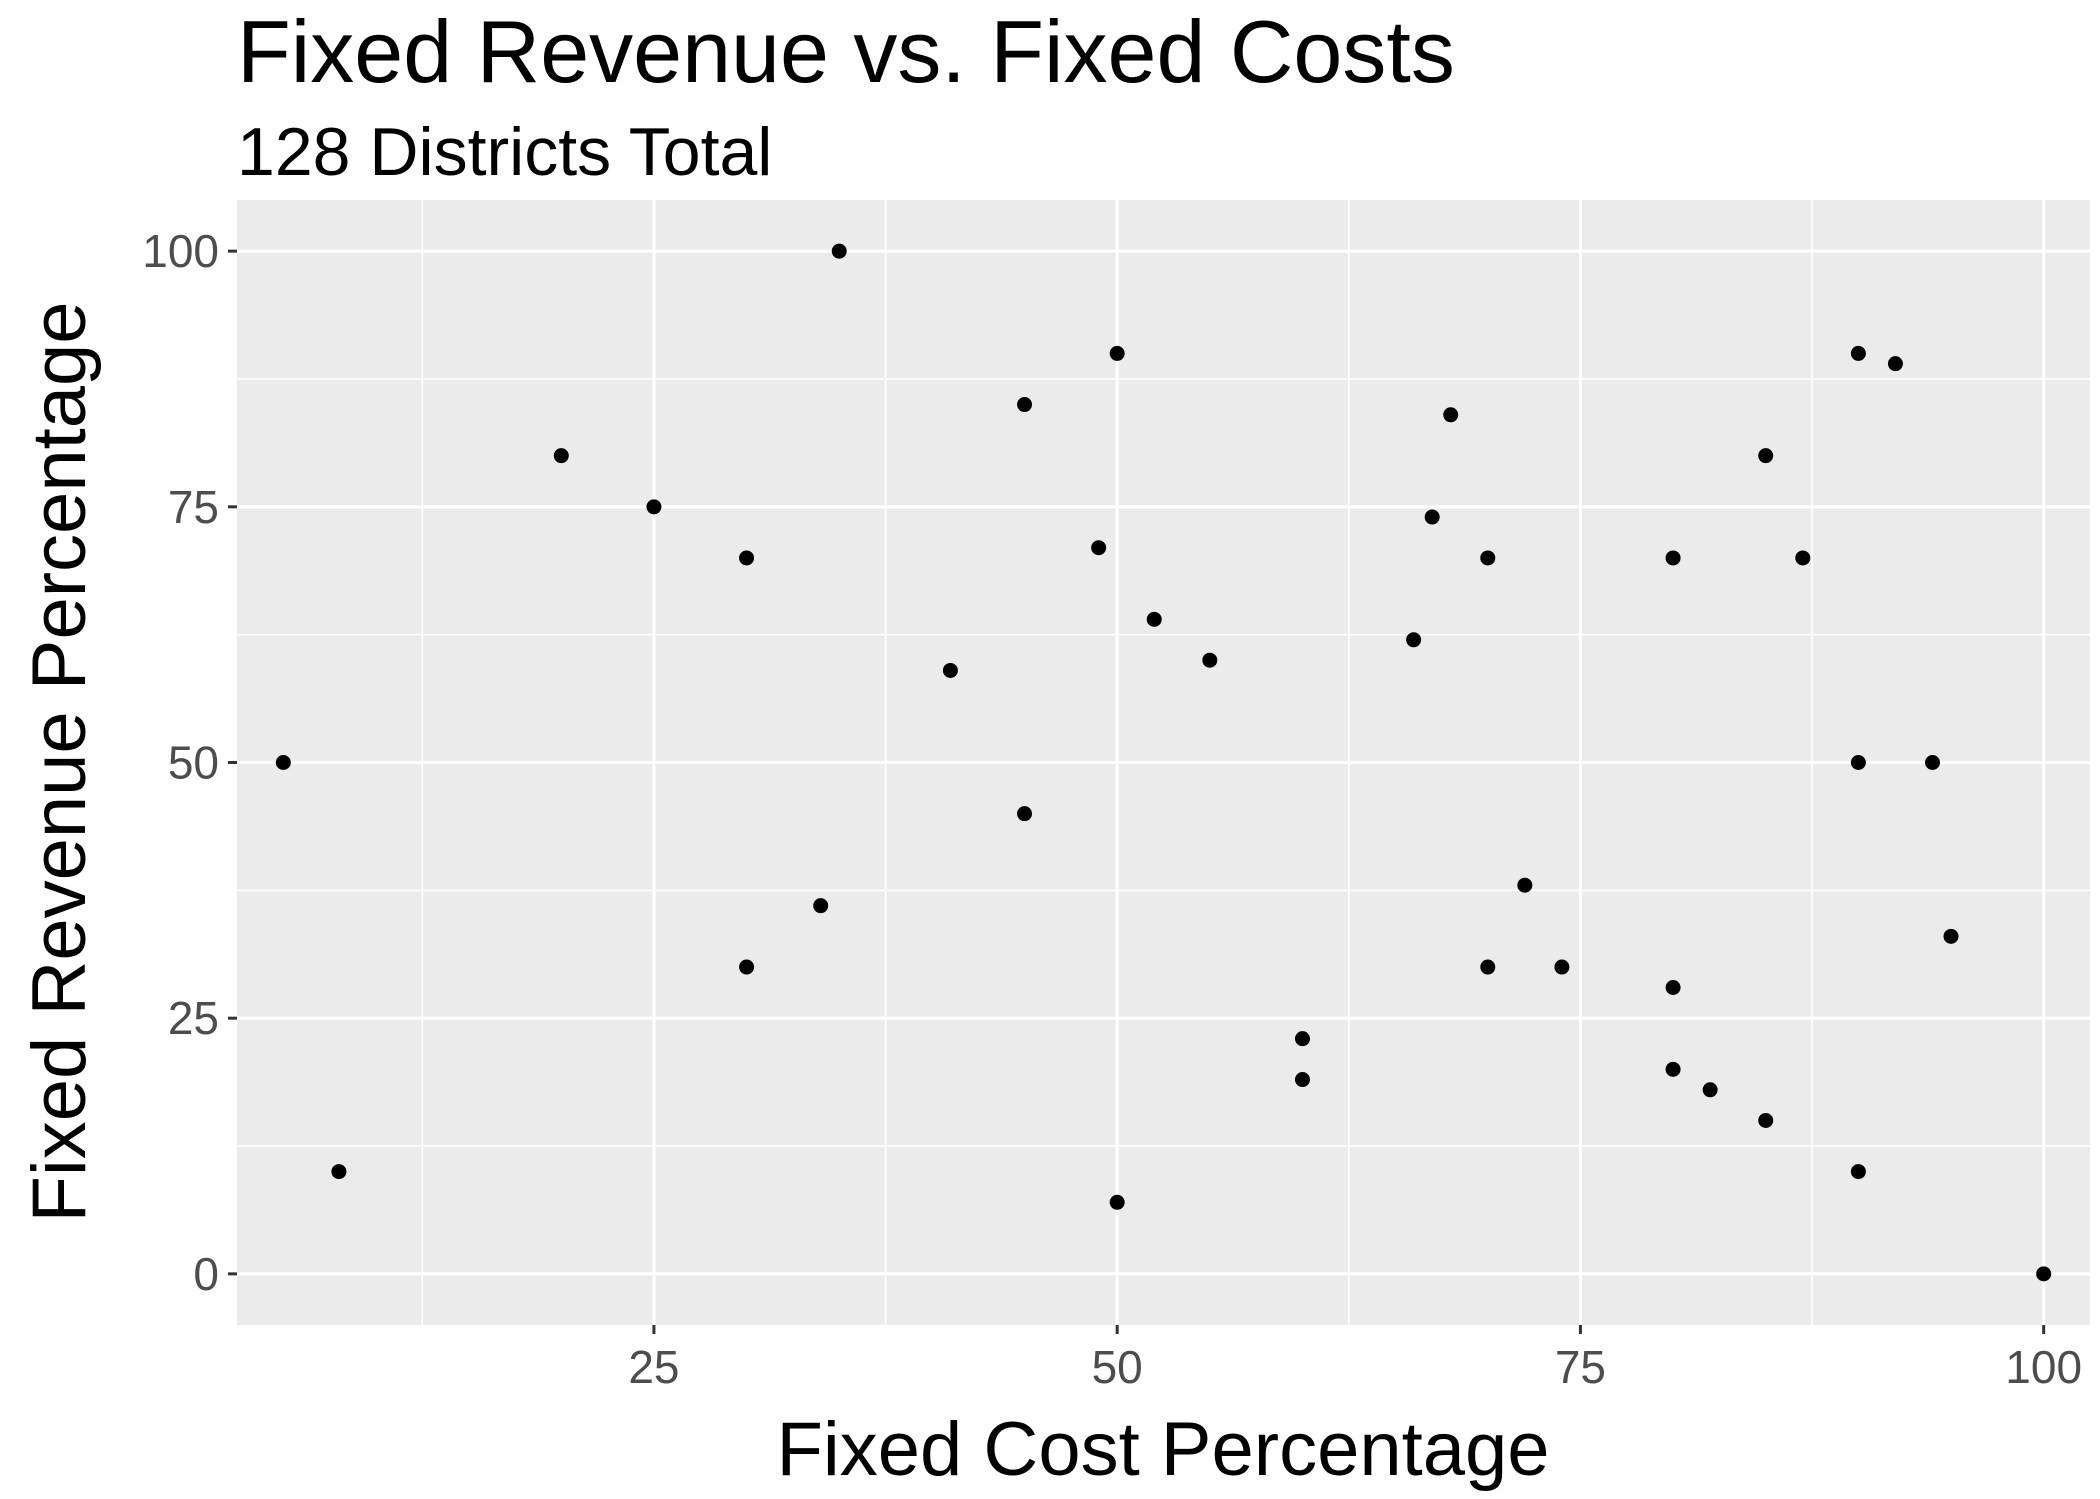 The image size is (2100, 1499). Describe the element at coordinates (193, 507) in the screenshot. I see `y-tick-label: 75` at that location.